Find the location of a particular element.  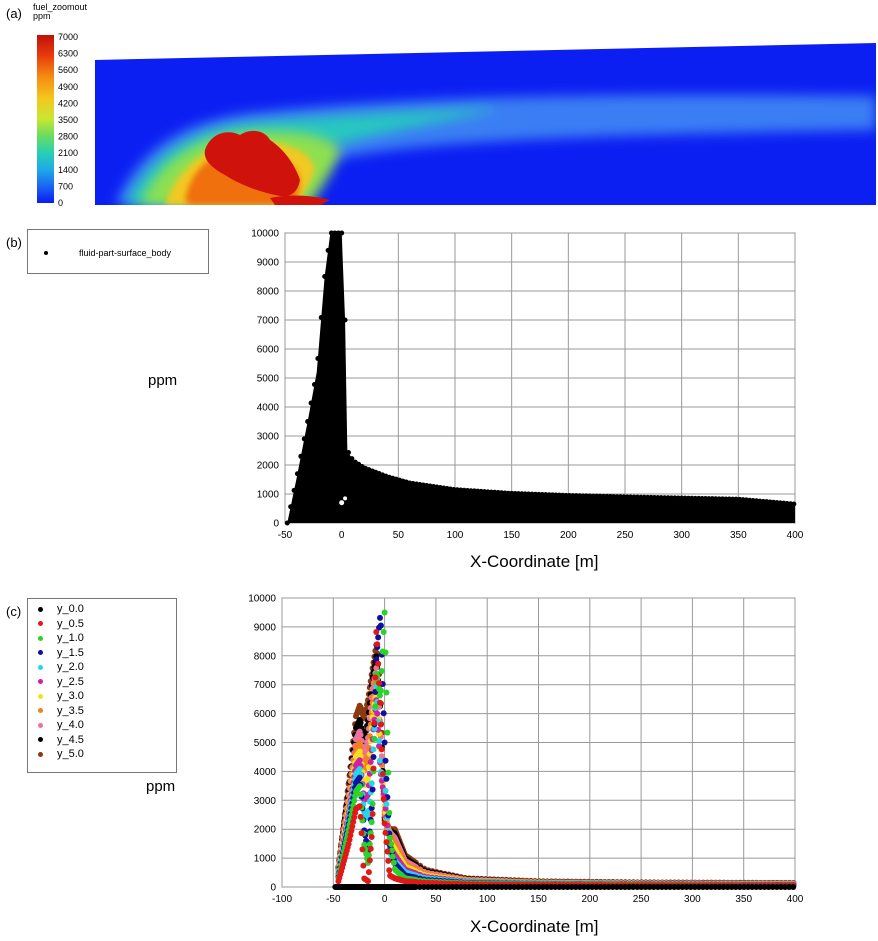

y-tick-label: 4000 is located at coordinates (268, 408).